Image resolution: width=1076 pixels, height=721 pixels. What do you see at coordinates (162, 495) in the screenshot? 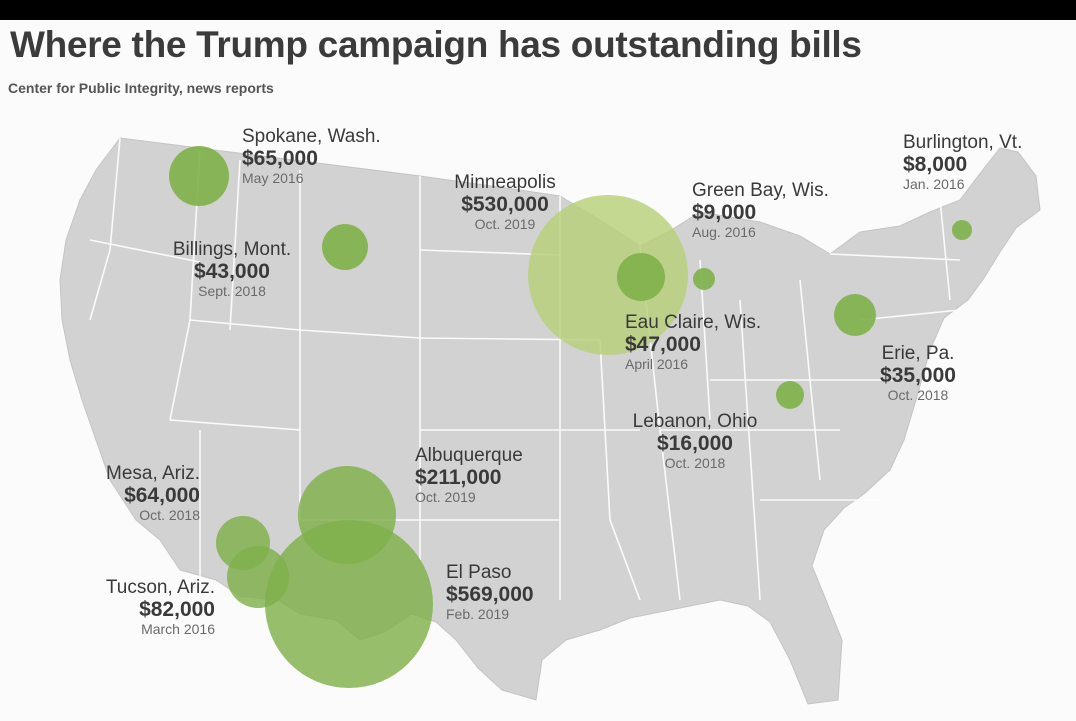
I see `amount: $64,000` at bounding box center [162, 495].